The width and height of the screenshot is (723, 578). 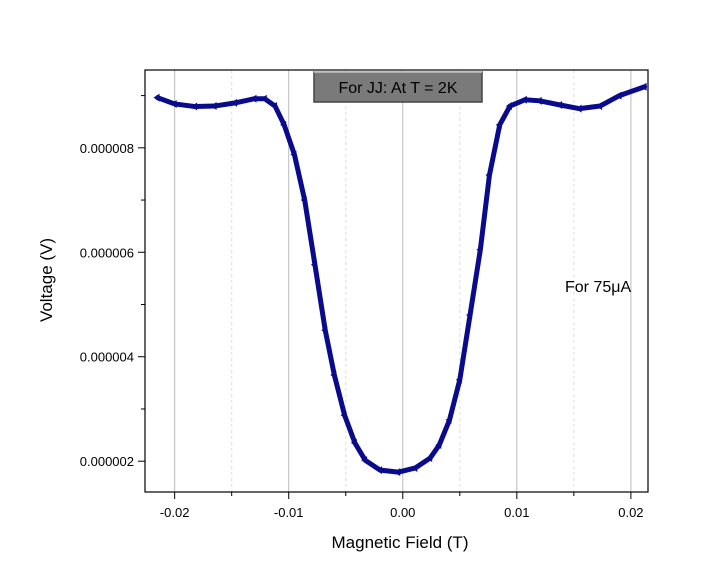 I want to click on x-tick-label: 0.02, so click(x=630, y=512).